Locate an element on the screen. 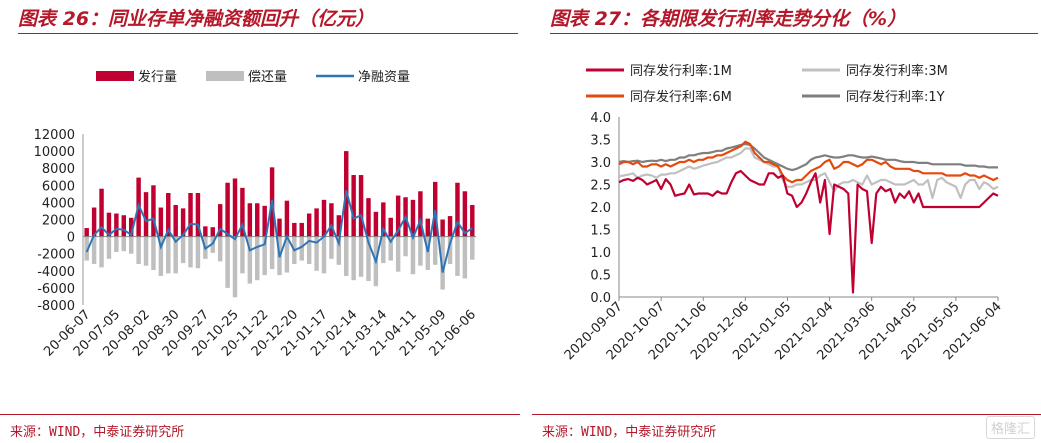 Image resolution: width=1041 pixels, height=443 pixels. y-tick-label: -2000 is located at coordinates (56, 255).